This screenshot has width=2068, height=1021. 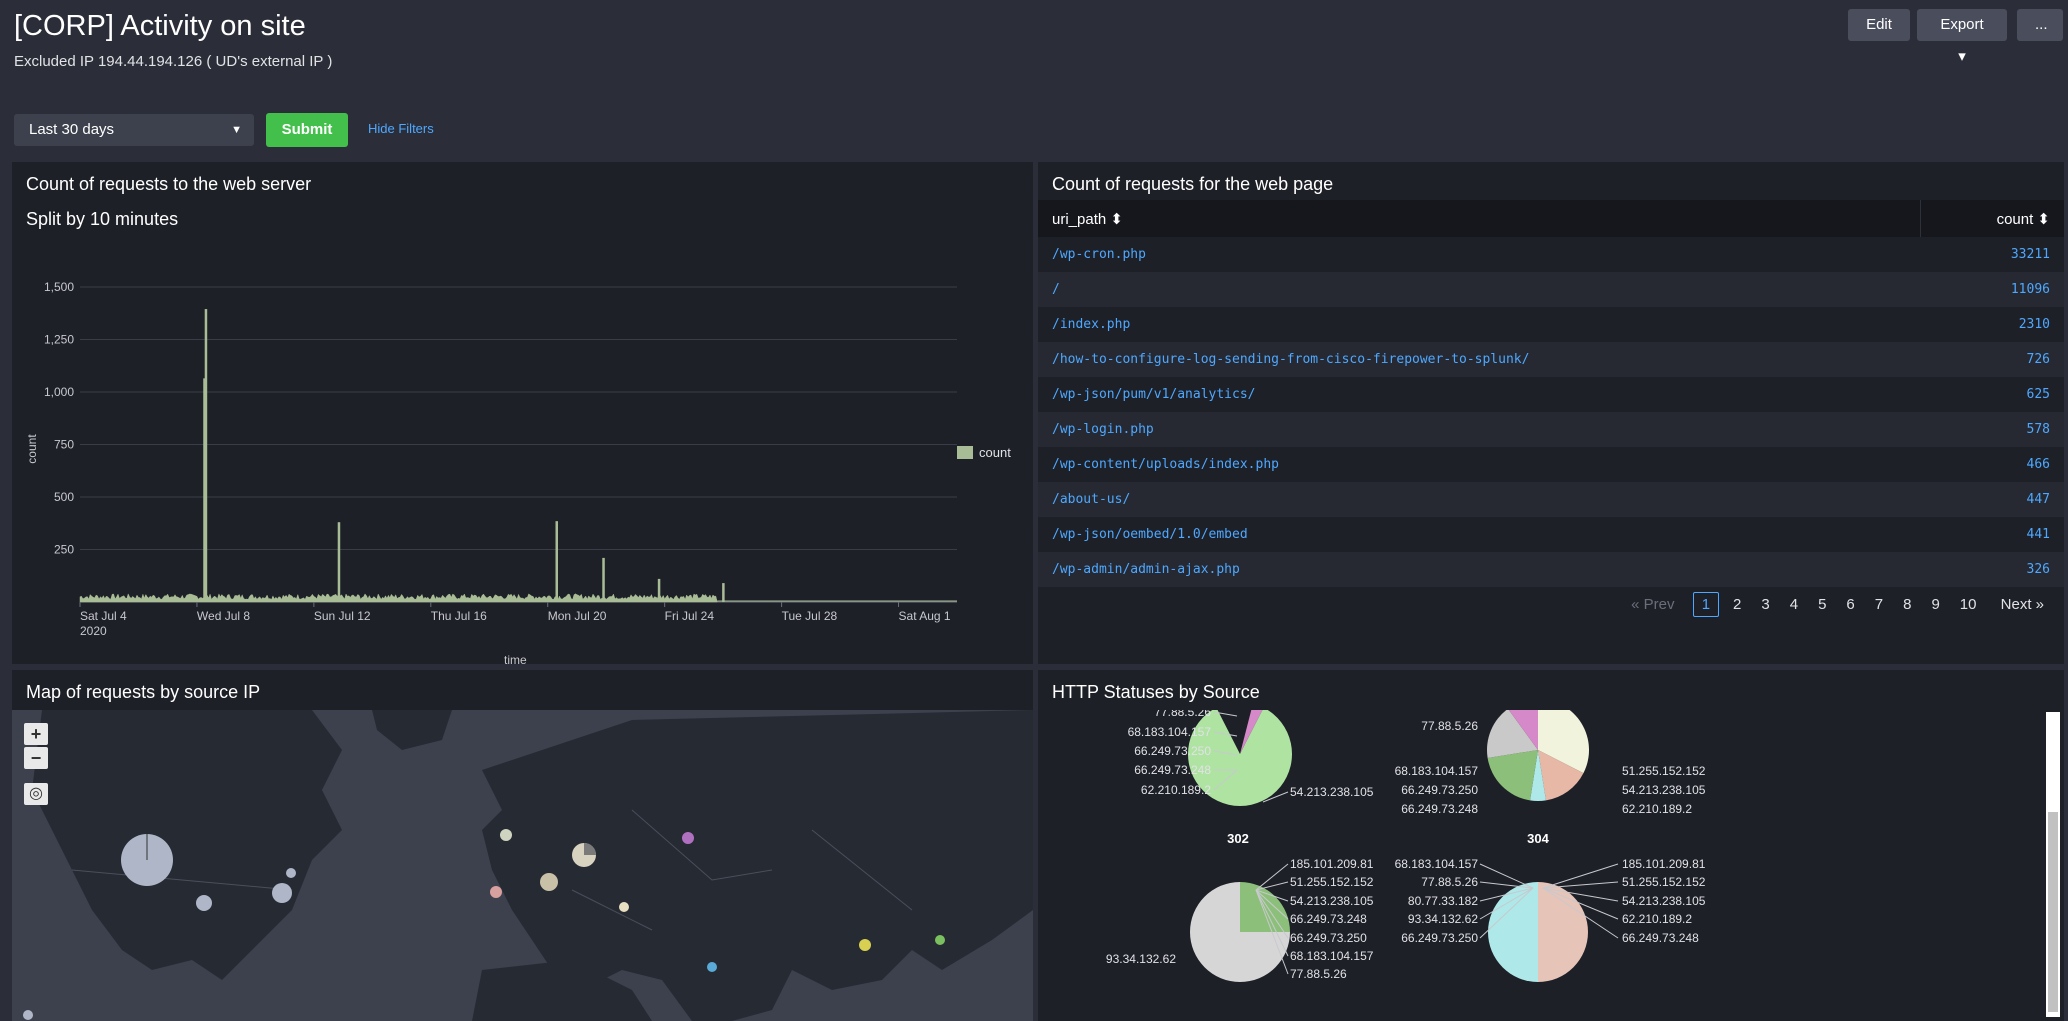 I want to click on count-value: 726, so click(x=2038, y=359).